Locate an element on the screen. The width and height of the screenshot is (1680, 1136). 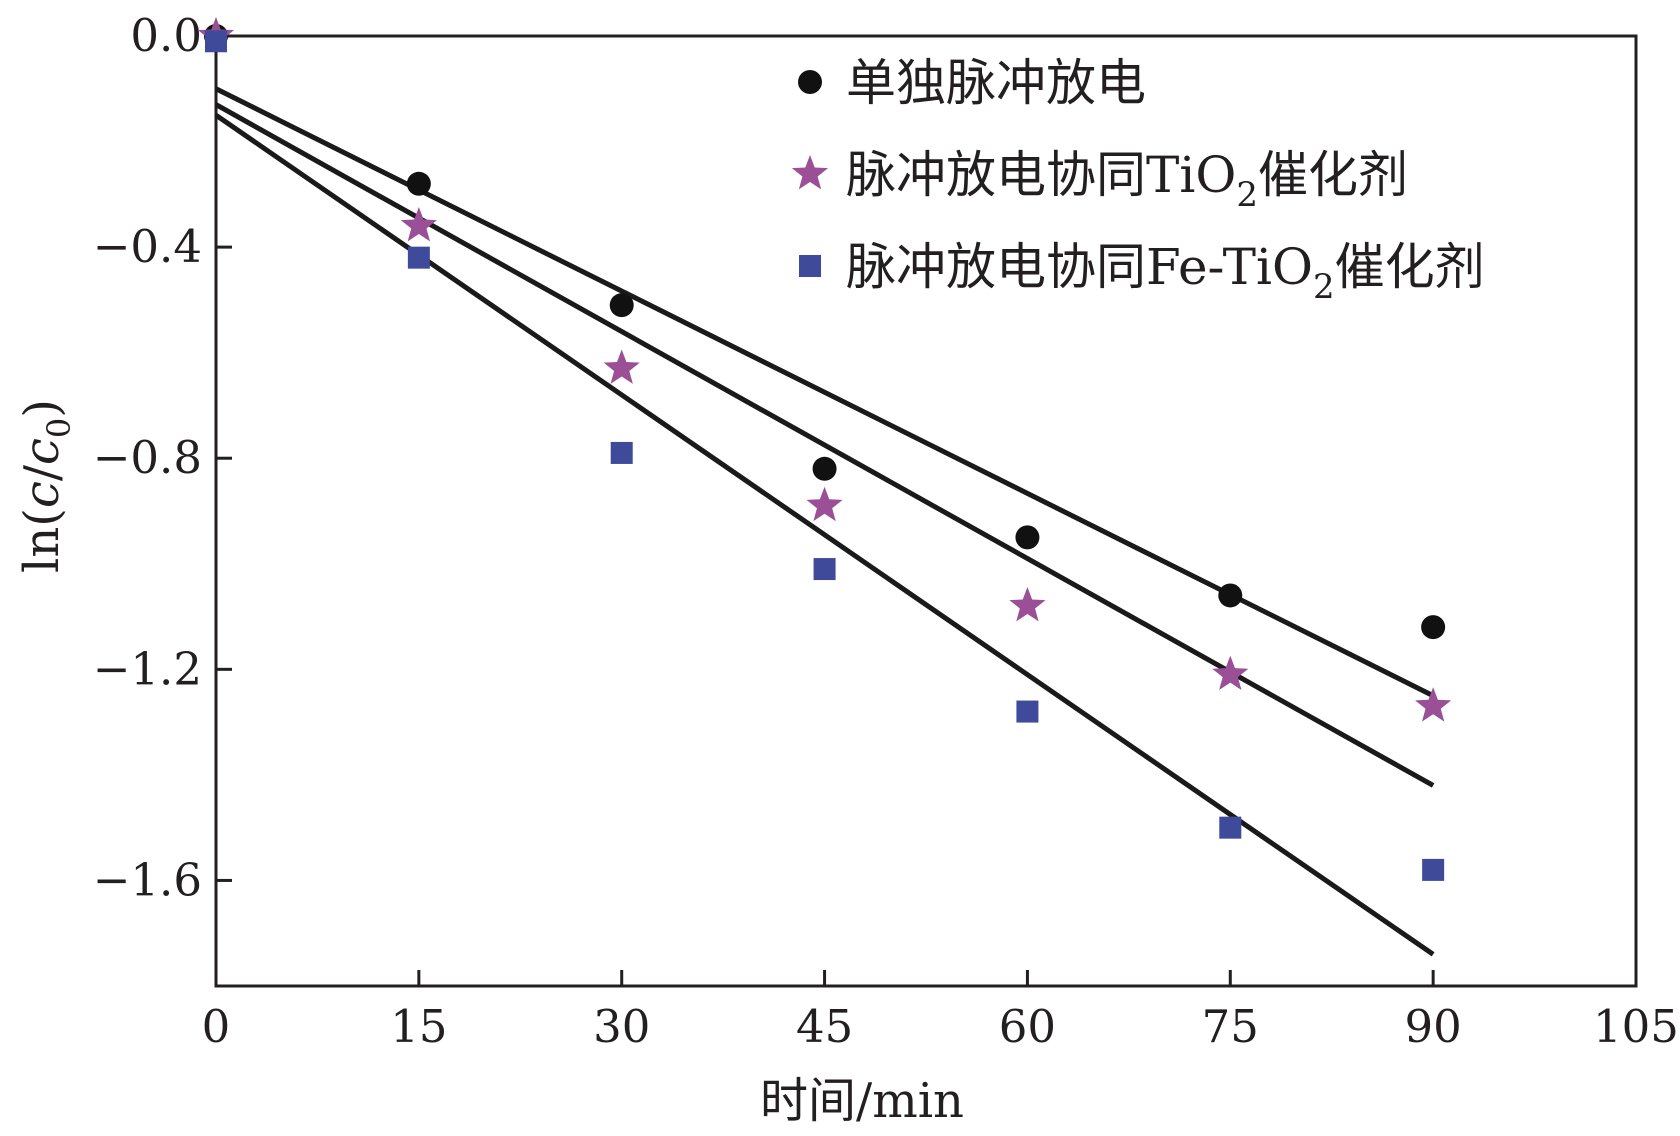
x-axis-title: 时间/min is located at coordinates (862, 1101).